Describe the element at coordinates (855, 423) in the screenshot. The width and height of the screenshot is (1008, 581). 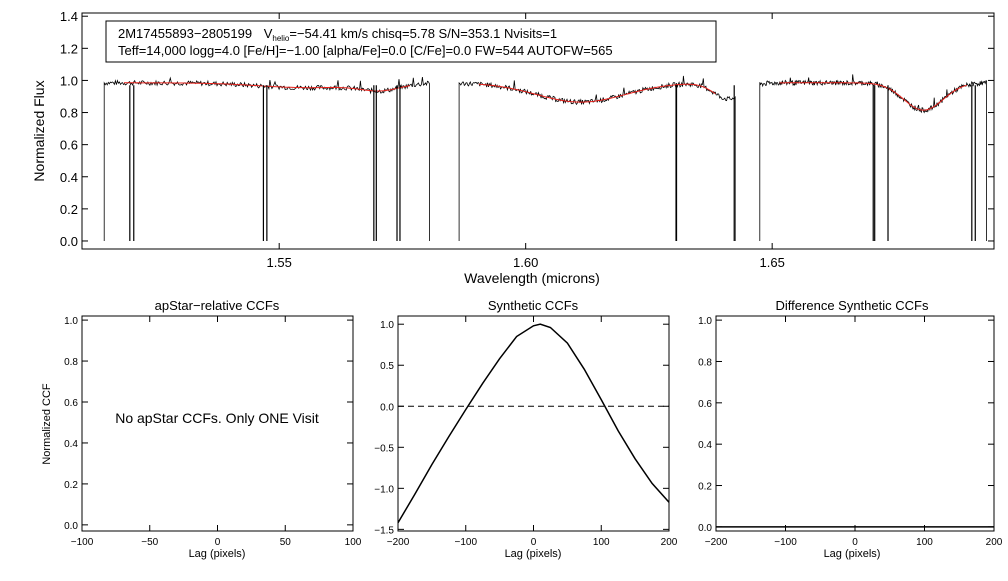
I see `difference-ccf-frame` at that location.